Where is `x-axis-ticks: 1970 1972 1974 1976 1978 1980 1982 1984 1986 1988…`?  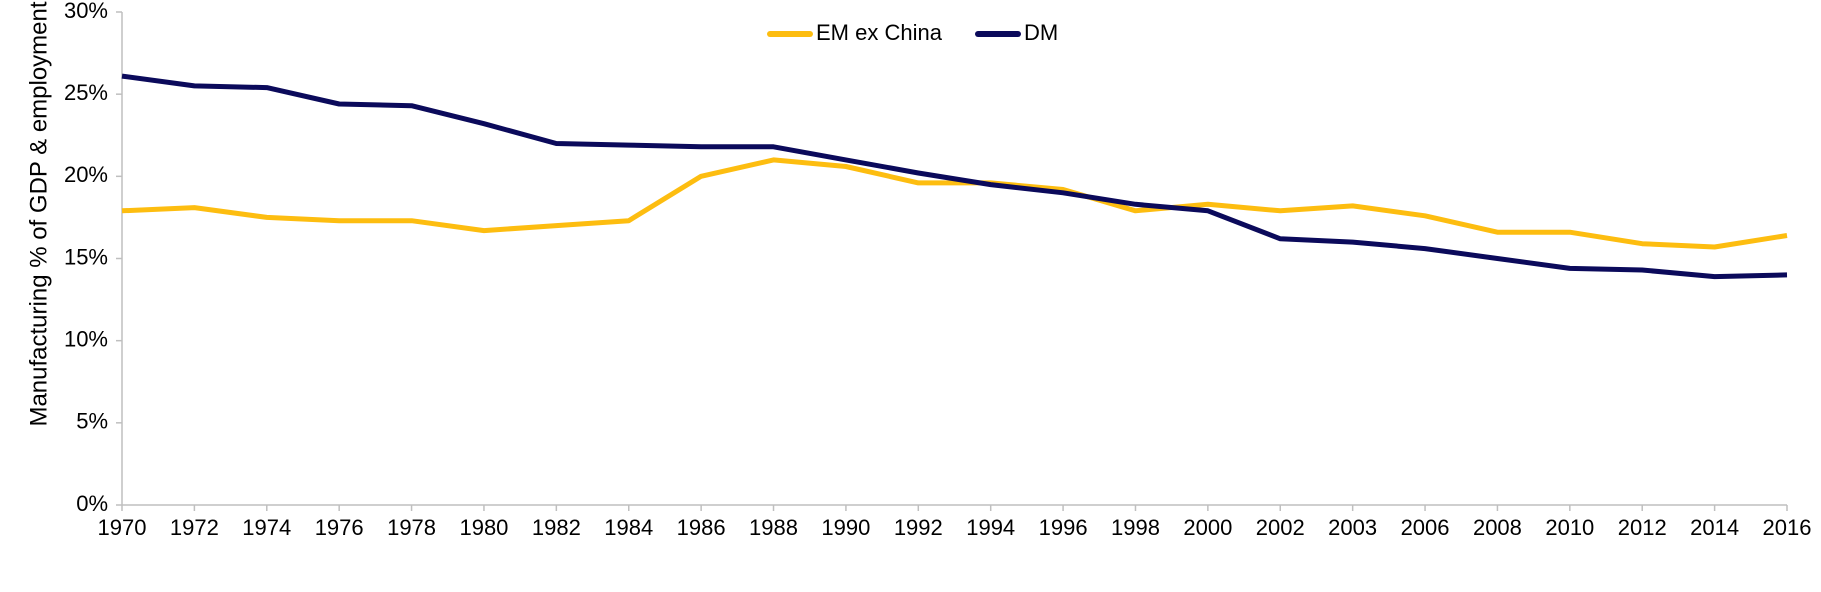
x-axis-ticks: 1970 1972 1974 1976 1978 1980 1982 1984 1986 1988… is located at coordinates (955, 522).